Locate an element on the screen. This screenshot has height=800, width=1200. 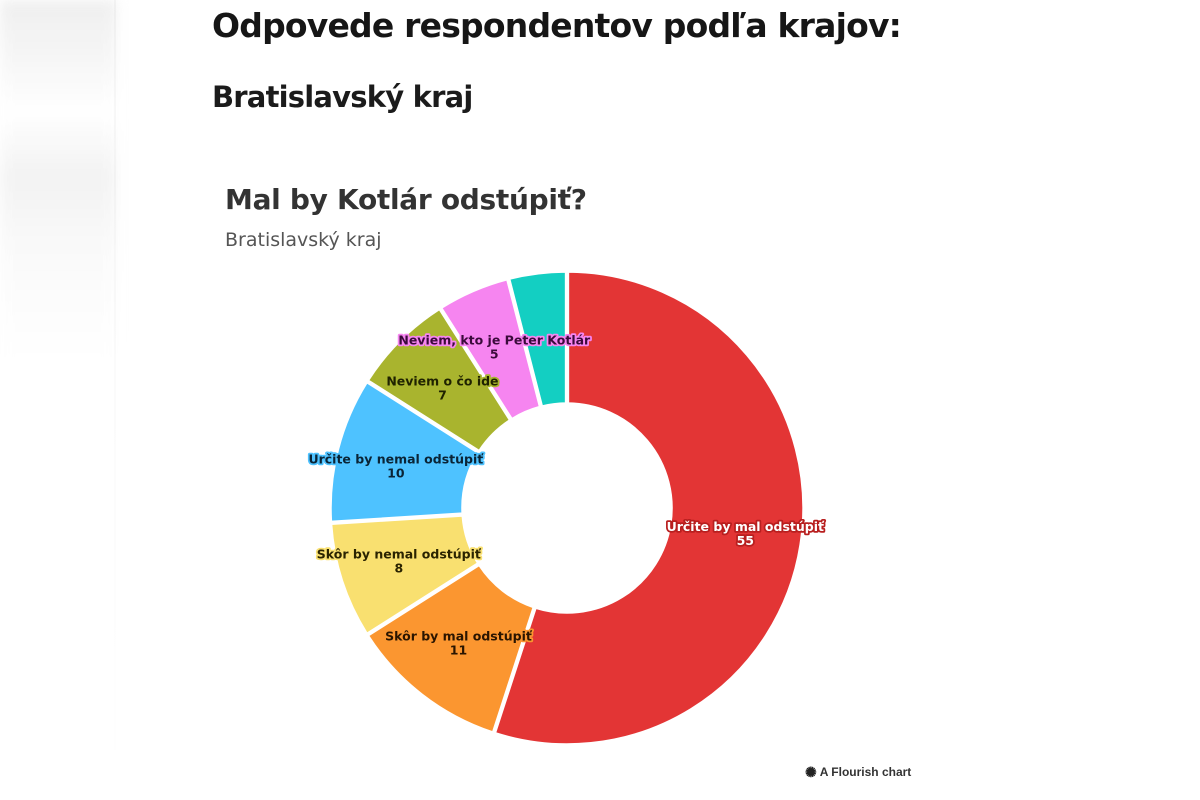
segment-label-value: 11 is located at coordinates (458, 650).